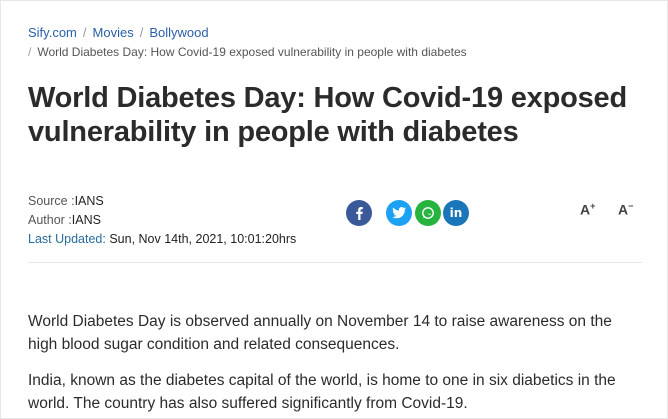  I want to click on author-value: IANS, so click(86, 220).